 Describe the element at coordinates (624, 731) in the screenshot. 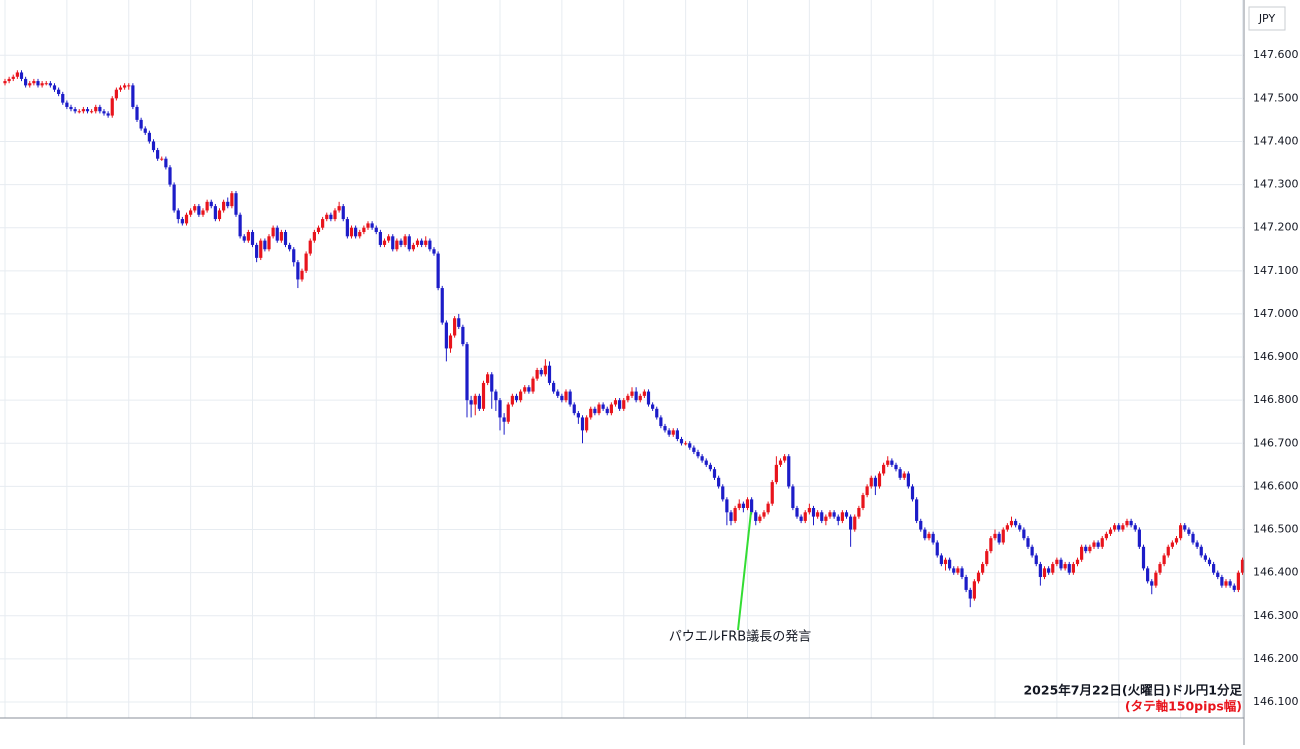

I see `x-tick-label: 22:30` at that location.